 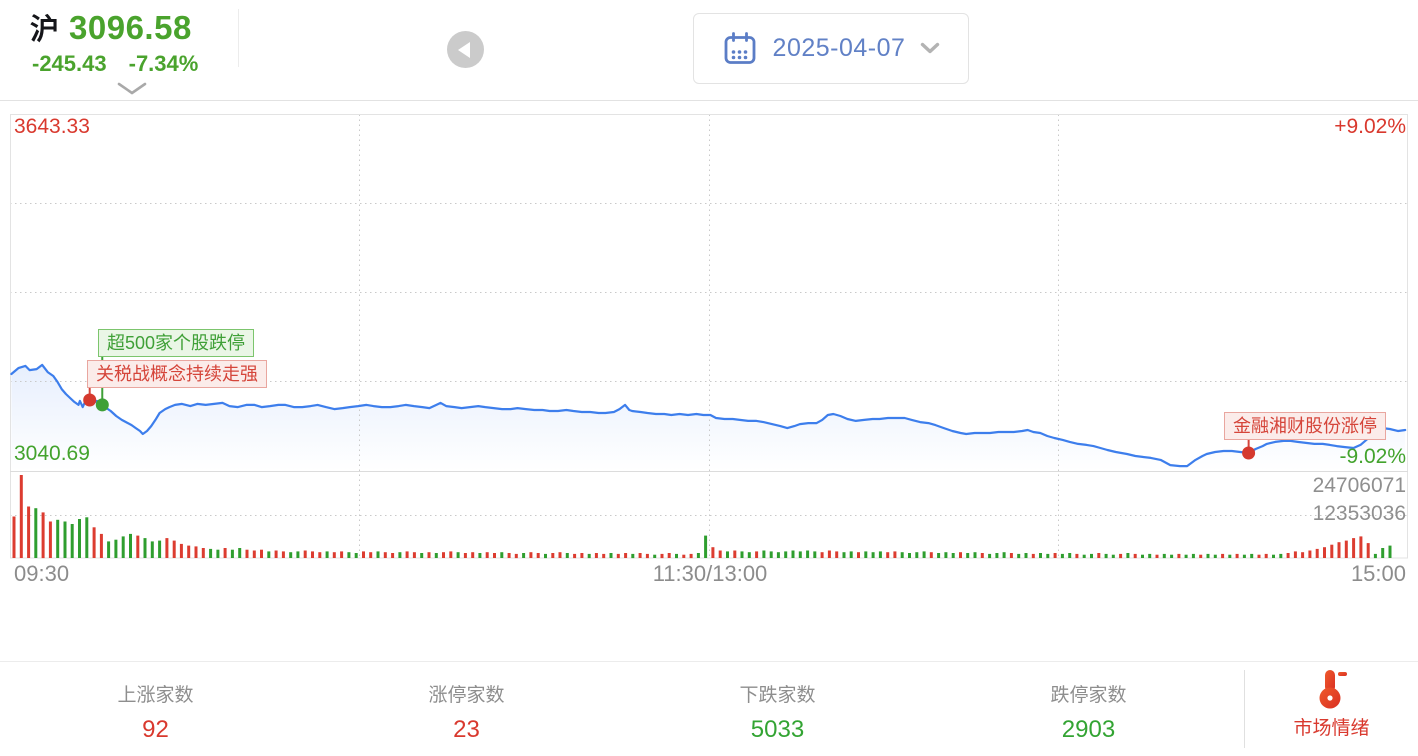 What do you see at coordinates (52, 126) in the screenshot?
I see `axis-price-high: 3643.33` at bounding box center [52, 126].